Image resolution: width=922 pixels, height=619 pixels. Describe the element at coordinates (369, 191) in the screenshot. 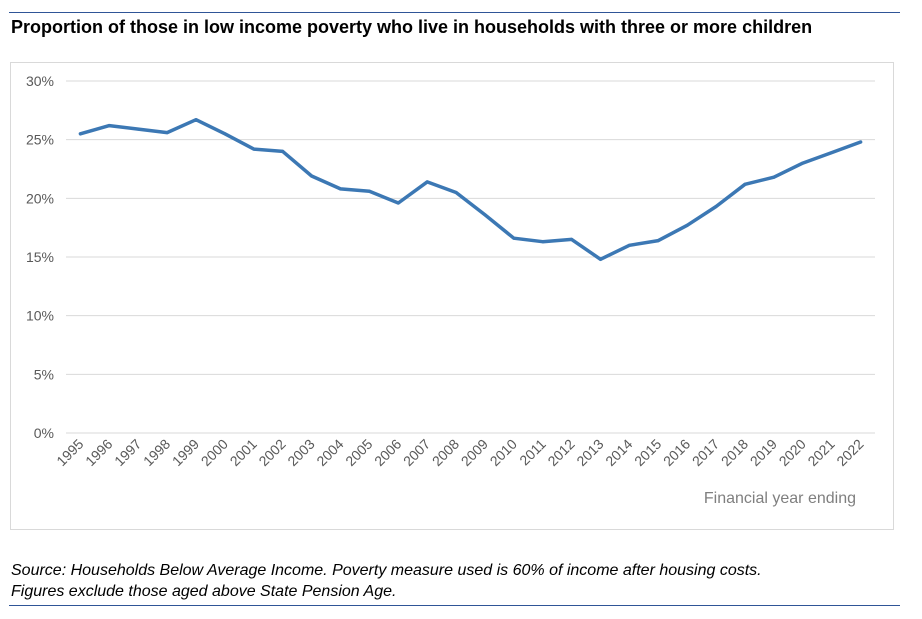

I see `data-point-2005` at that location.